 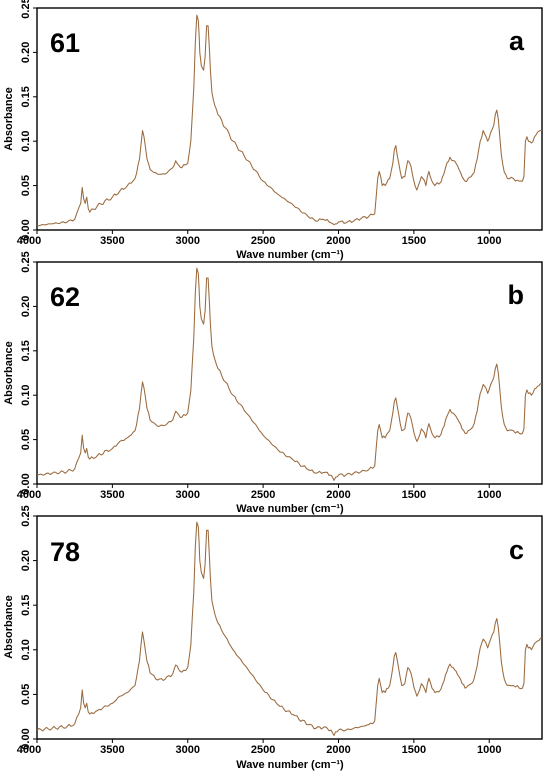 What do you see at coordinates (65, 43) in the screenshot?
I see `sample-label: 61` at bounding box center [65, 43].